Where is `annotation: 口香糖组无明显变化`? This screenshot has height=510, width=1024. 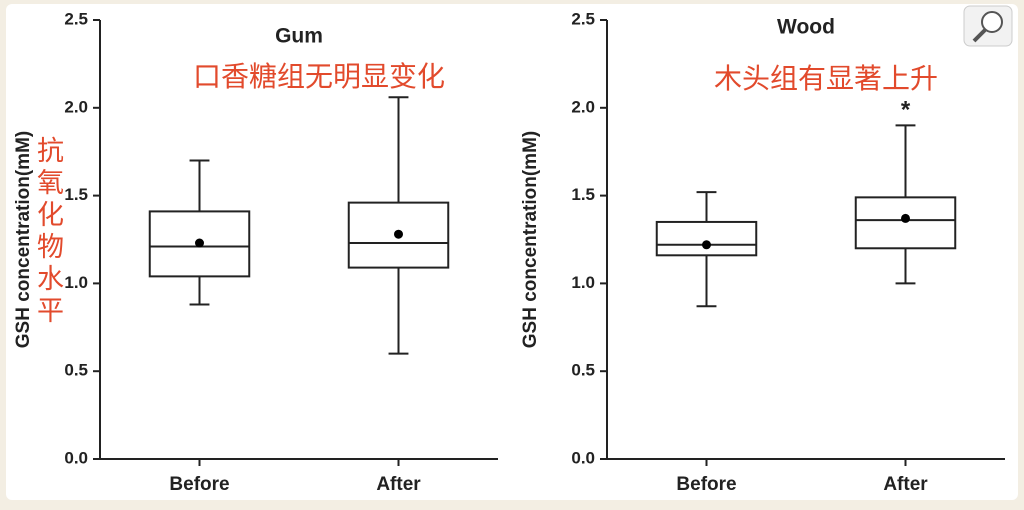 annotation: 口香糖组无明显变化 is located at coordinates (319, 76).